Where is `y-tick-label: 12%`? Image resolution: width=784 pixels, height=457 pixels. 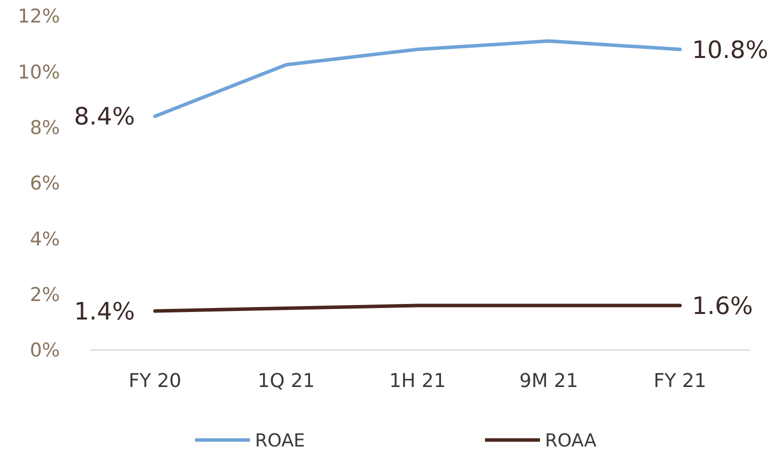 y-tick-label: 12% is located at coordinates (39, 17).